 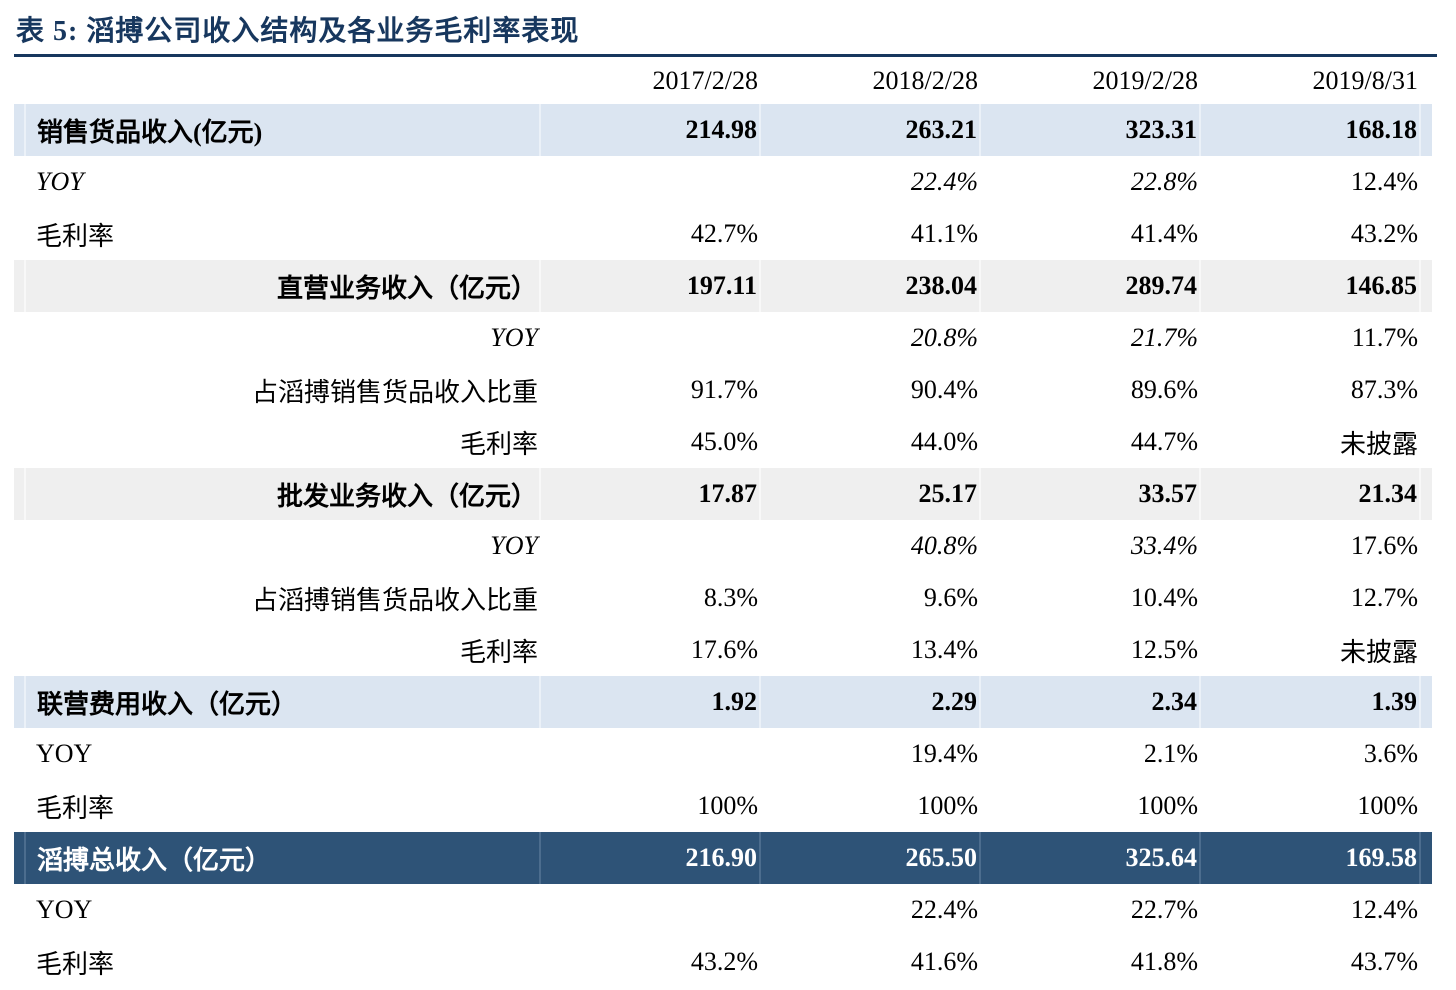 I want to click on cell-value: 41.4%, so click(x=1164, y=233).